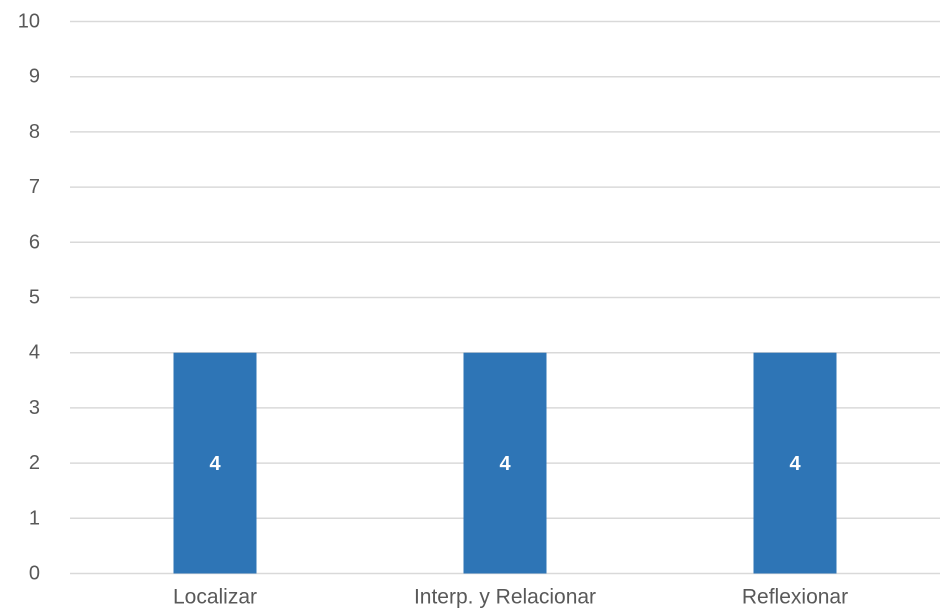  What do you see at coordinates (215, 597) in the screenshot?
I see `category-label-1: Localizar` at bounding box center [215, 597].